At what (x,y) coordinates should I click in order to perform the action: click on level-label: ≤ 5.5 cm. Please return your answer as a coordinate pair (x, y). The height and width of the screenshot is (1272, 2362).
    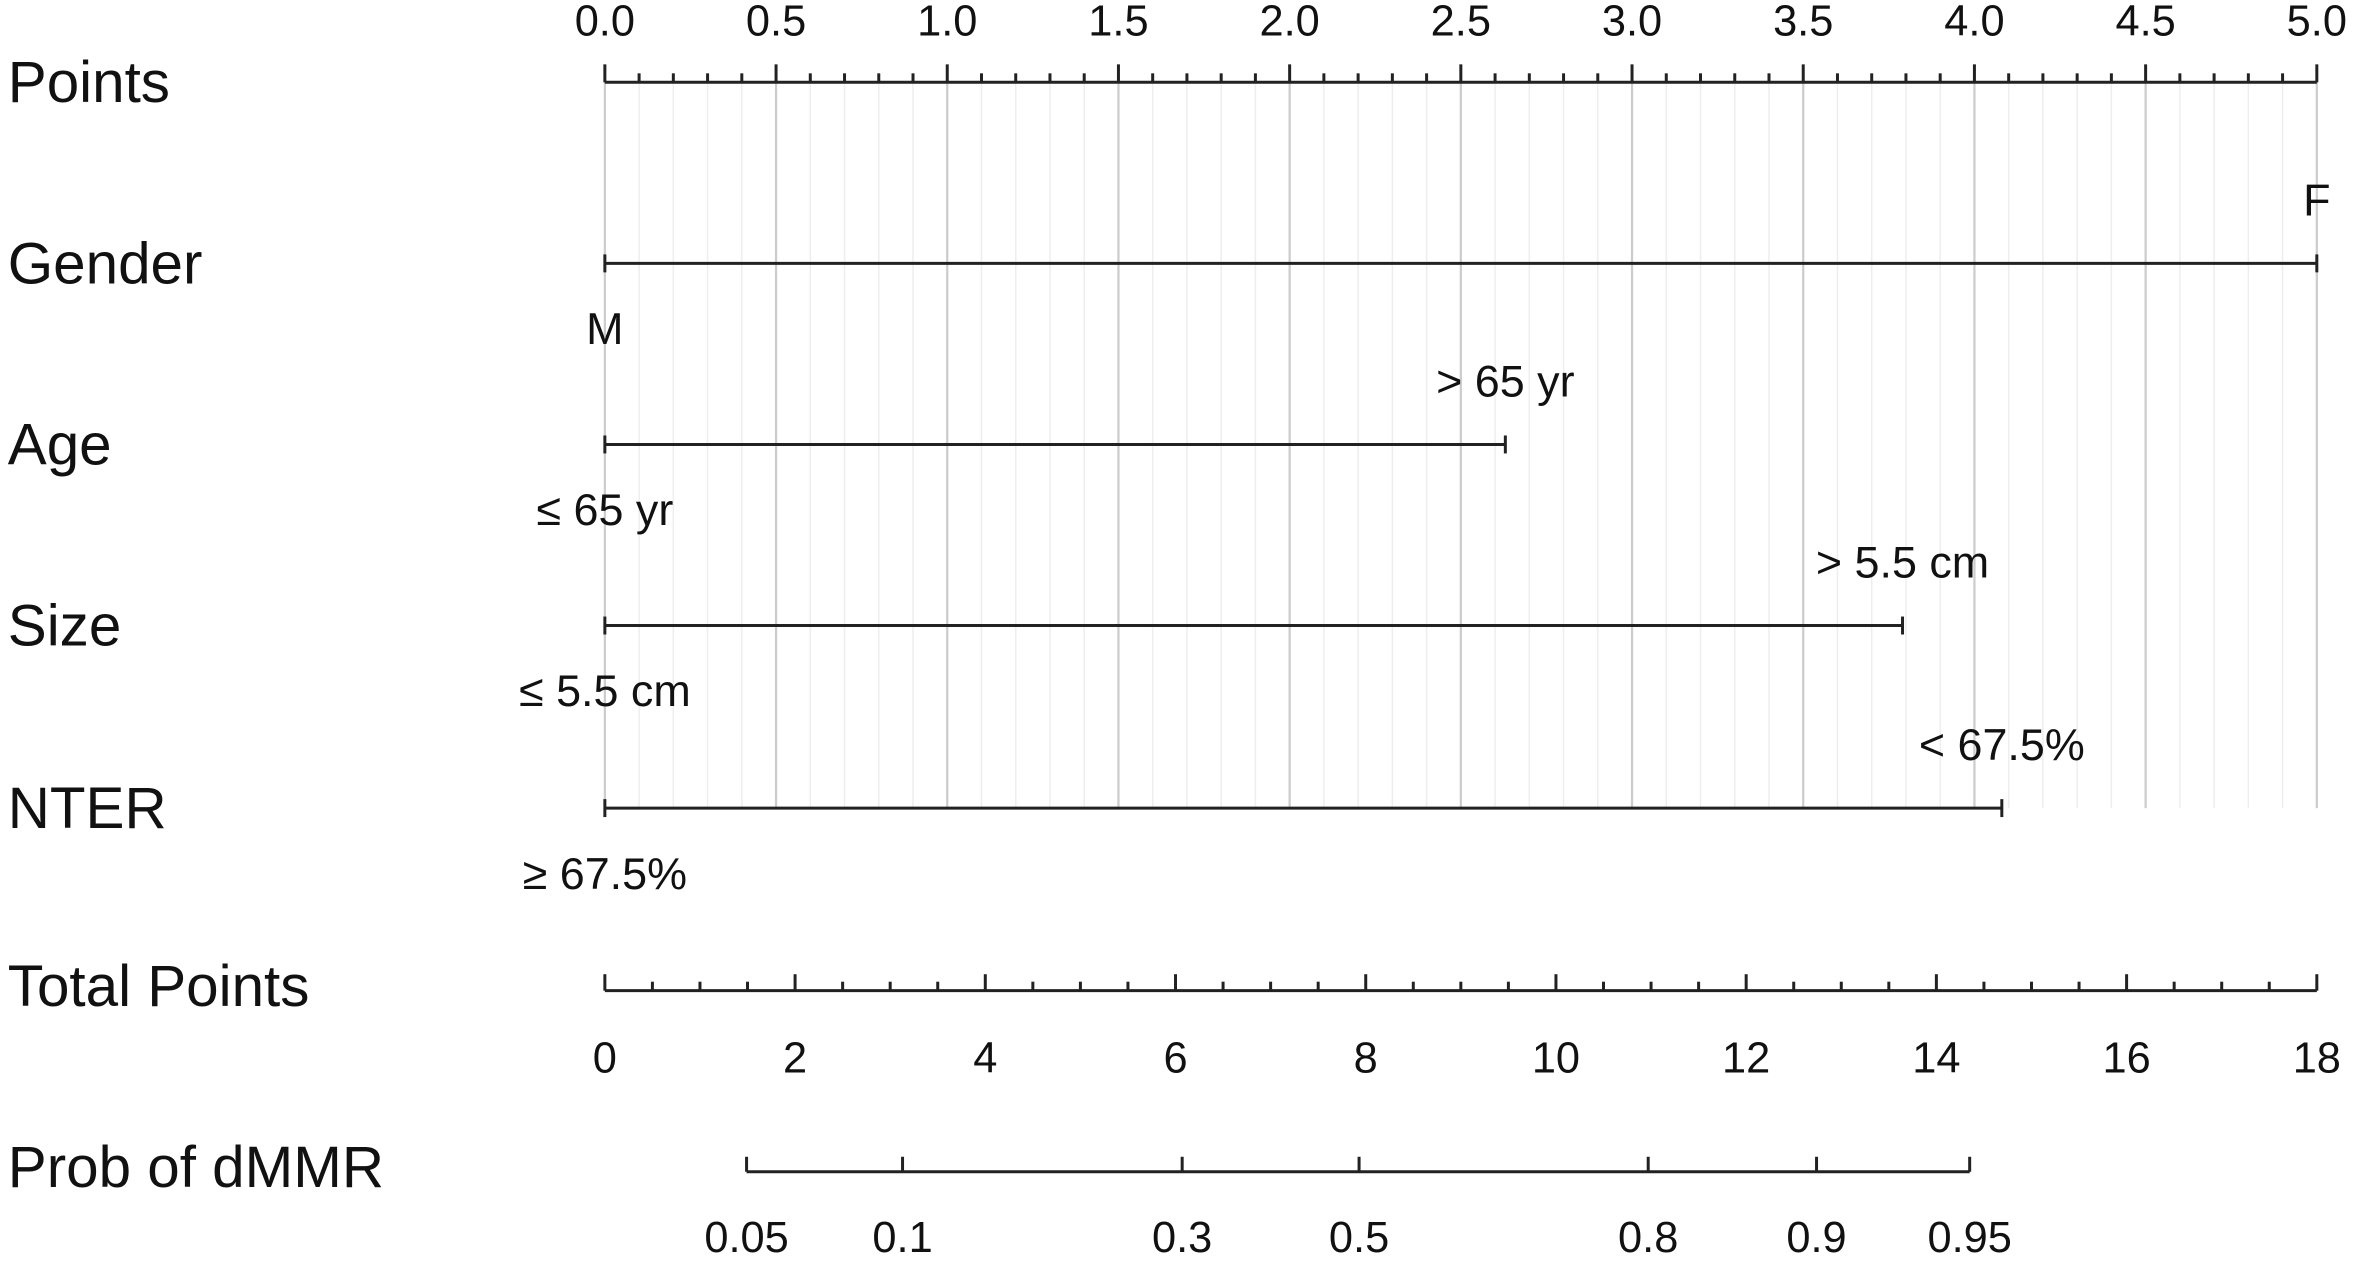
    Looking at the image, I should click on (605, 690).